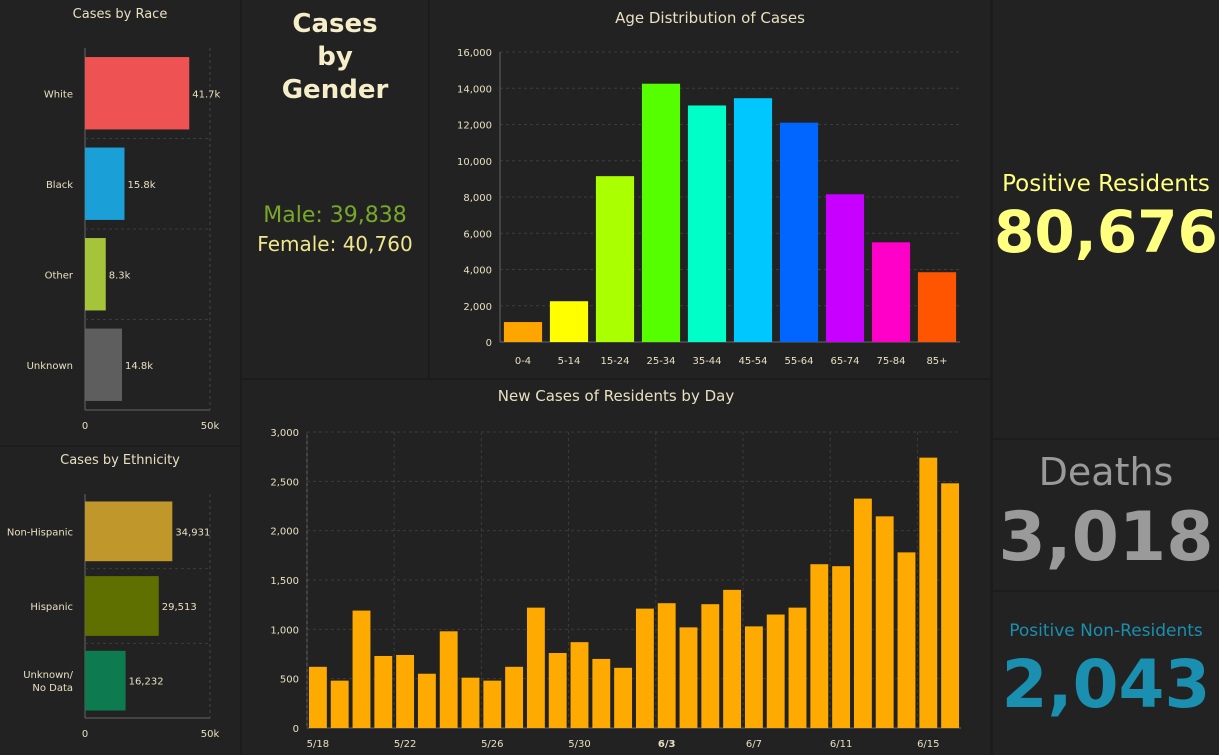 Image resolution: width=1219 pixels, height=755 pixels. I want to click on tick-label: 6/11, so click(841, 744).